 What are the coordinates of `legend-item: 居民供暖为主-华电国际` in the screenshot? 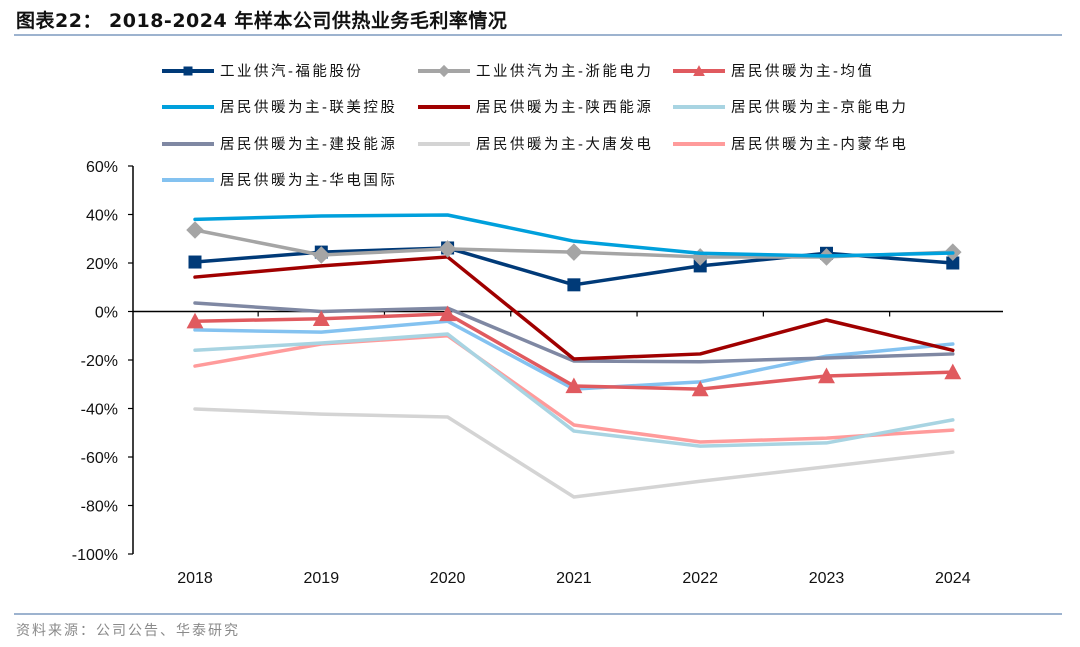 It's located at (279, 180).